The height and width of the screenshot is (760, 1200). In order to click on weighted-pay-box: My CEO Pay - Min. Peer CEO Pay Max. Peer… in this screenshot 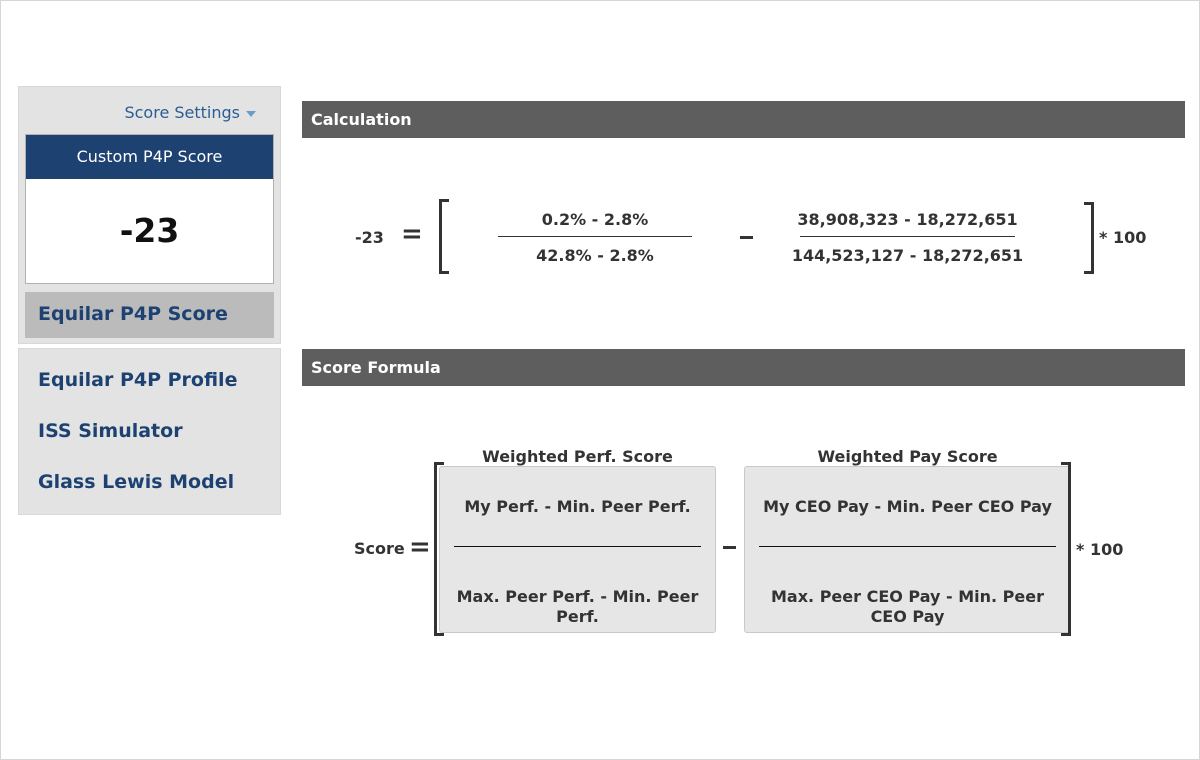, I will do `click(907, 549)`.